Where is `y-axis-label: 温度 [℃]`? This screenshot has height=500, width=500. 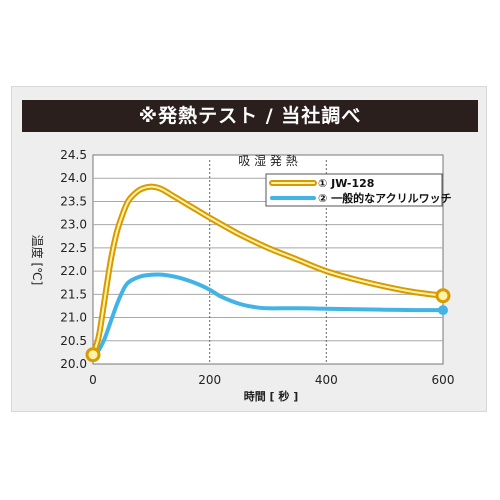 y-axis-label: 温度 [℃] is located at coordinates (37, 260).